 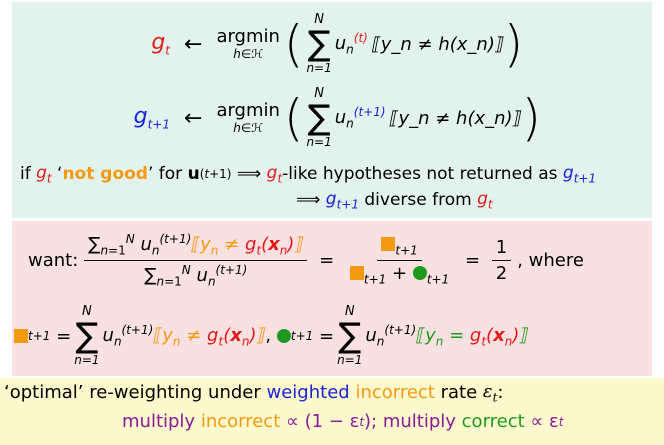 What do you see at coordinates (160, 44) in the screenshot?
I see `g-t-symbol: gt` at bounding box center [160, 44].